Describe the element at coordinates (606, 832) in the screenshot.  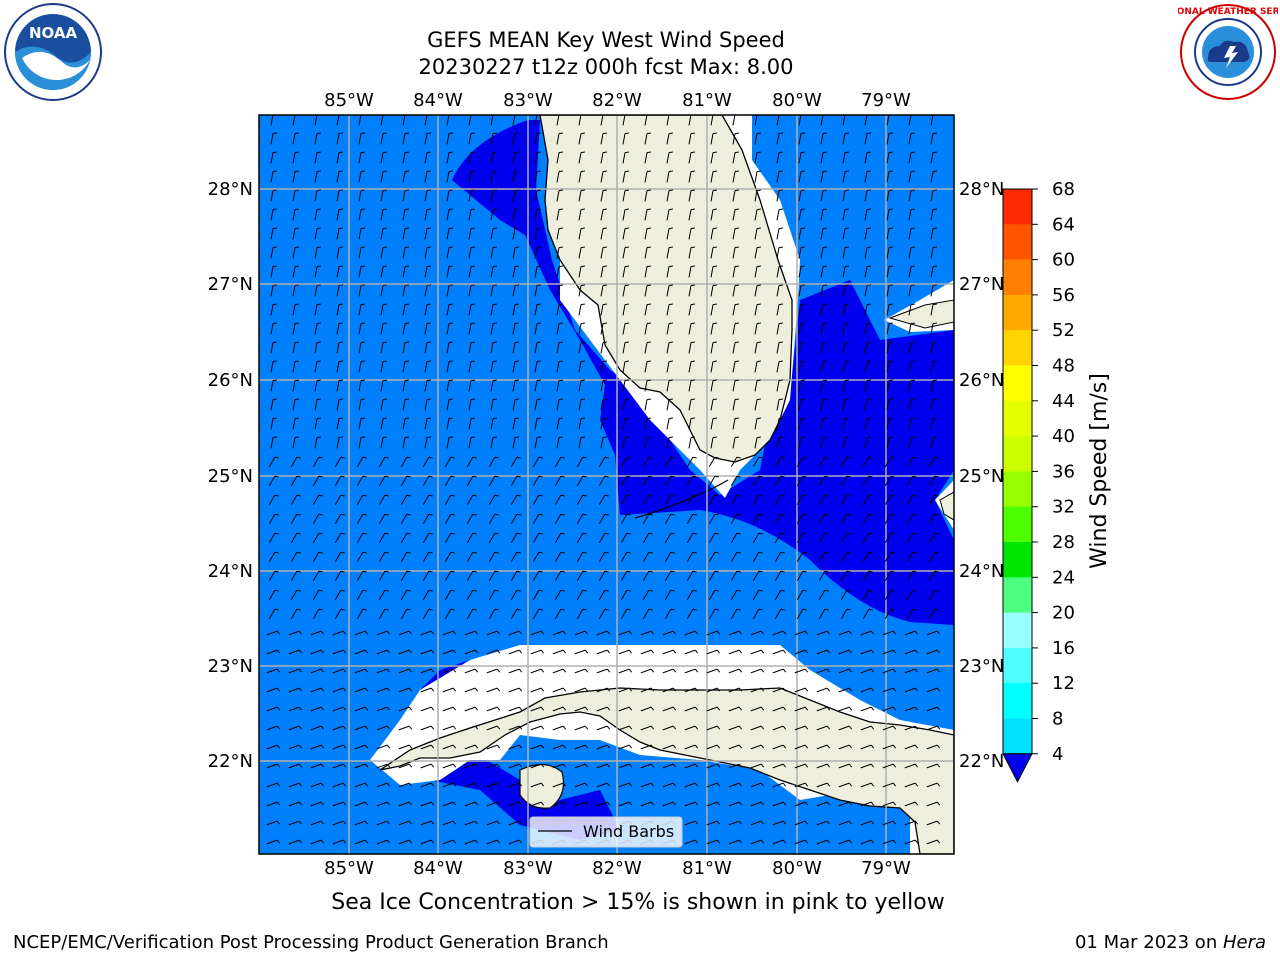
I see `wind-barbs-legend: Wind Barbs` at that location.